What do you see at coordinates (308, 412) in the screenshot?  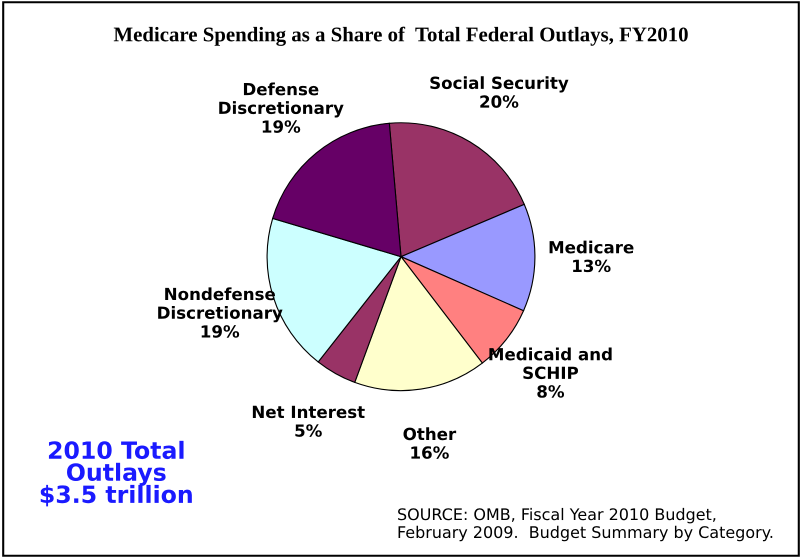 I see `slice-label: Net Interest` at bounding box center [308, 412].